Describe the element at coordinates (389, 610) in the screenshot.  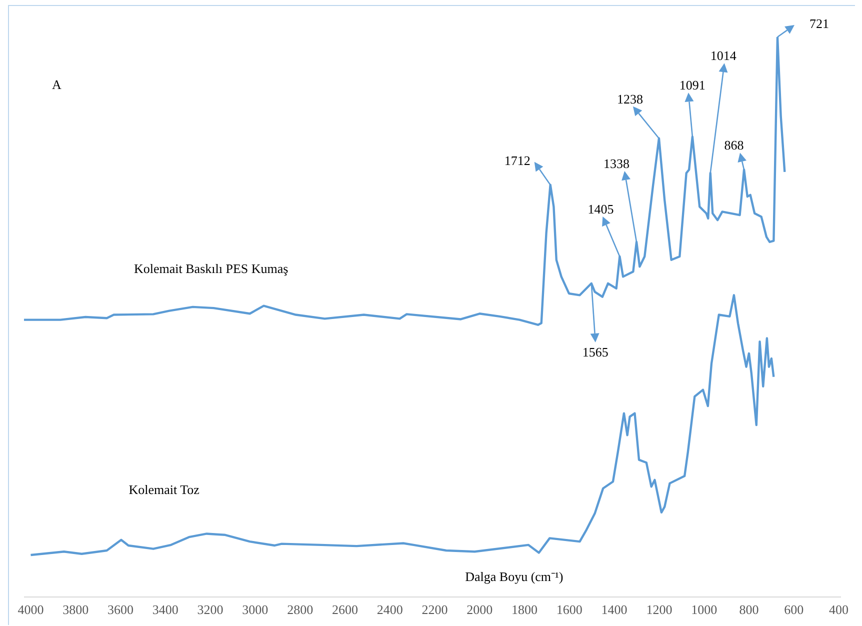
I see `x-tick-label: 2400` at that location.